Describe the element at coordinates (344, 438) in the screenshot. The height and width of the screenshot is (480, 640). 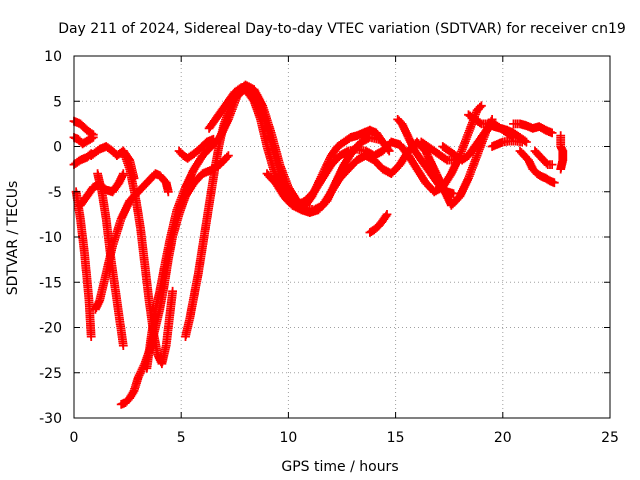
I see `x-tick-labels: 0 5 10 15 20 25` at that location.